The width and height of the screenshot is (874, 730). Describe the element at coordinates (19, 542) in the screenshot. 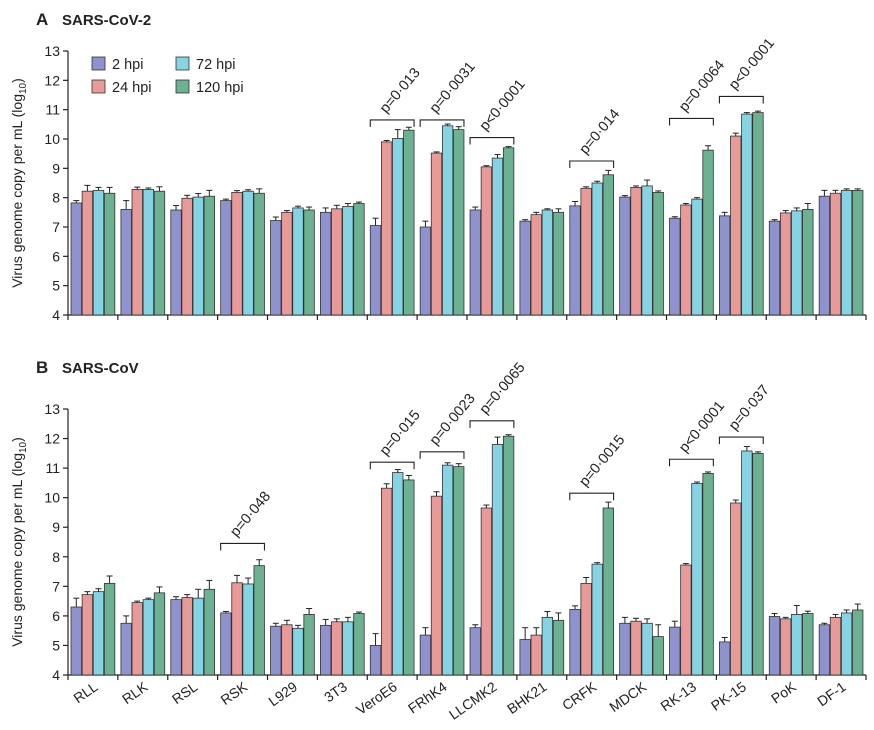

I see `y-axis-label: Virus genome copy per mL (log10)` at that location.